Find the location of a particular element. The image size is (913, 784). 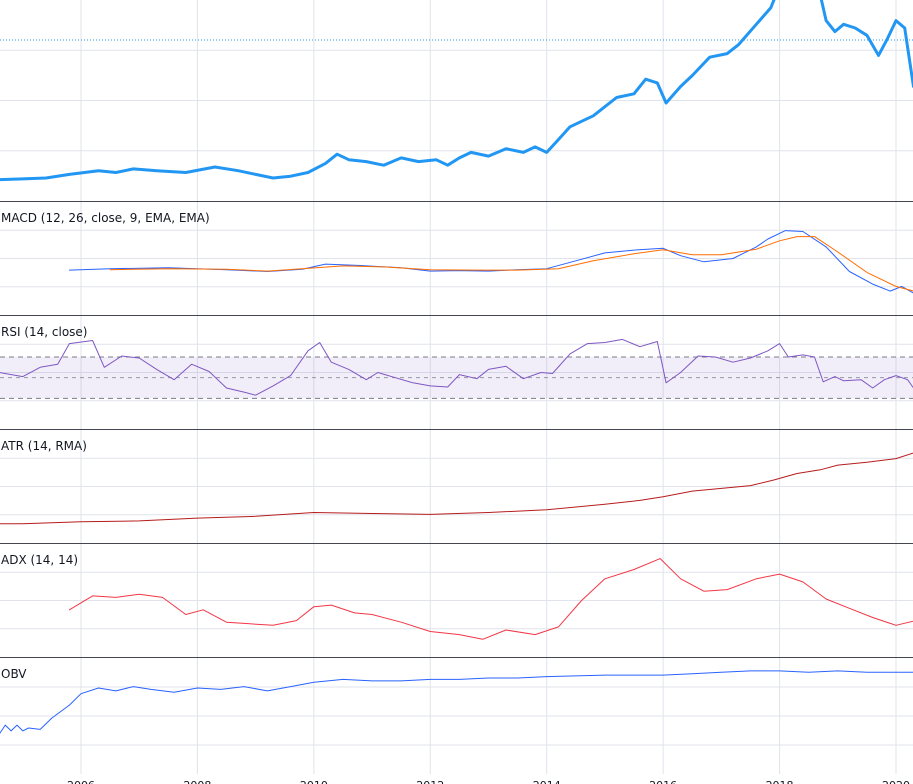

obv-pane-label: OBV is located at coordinates (14, 674).